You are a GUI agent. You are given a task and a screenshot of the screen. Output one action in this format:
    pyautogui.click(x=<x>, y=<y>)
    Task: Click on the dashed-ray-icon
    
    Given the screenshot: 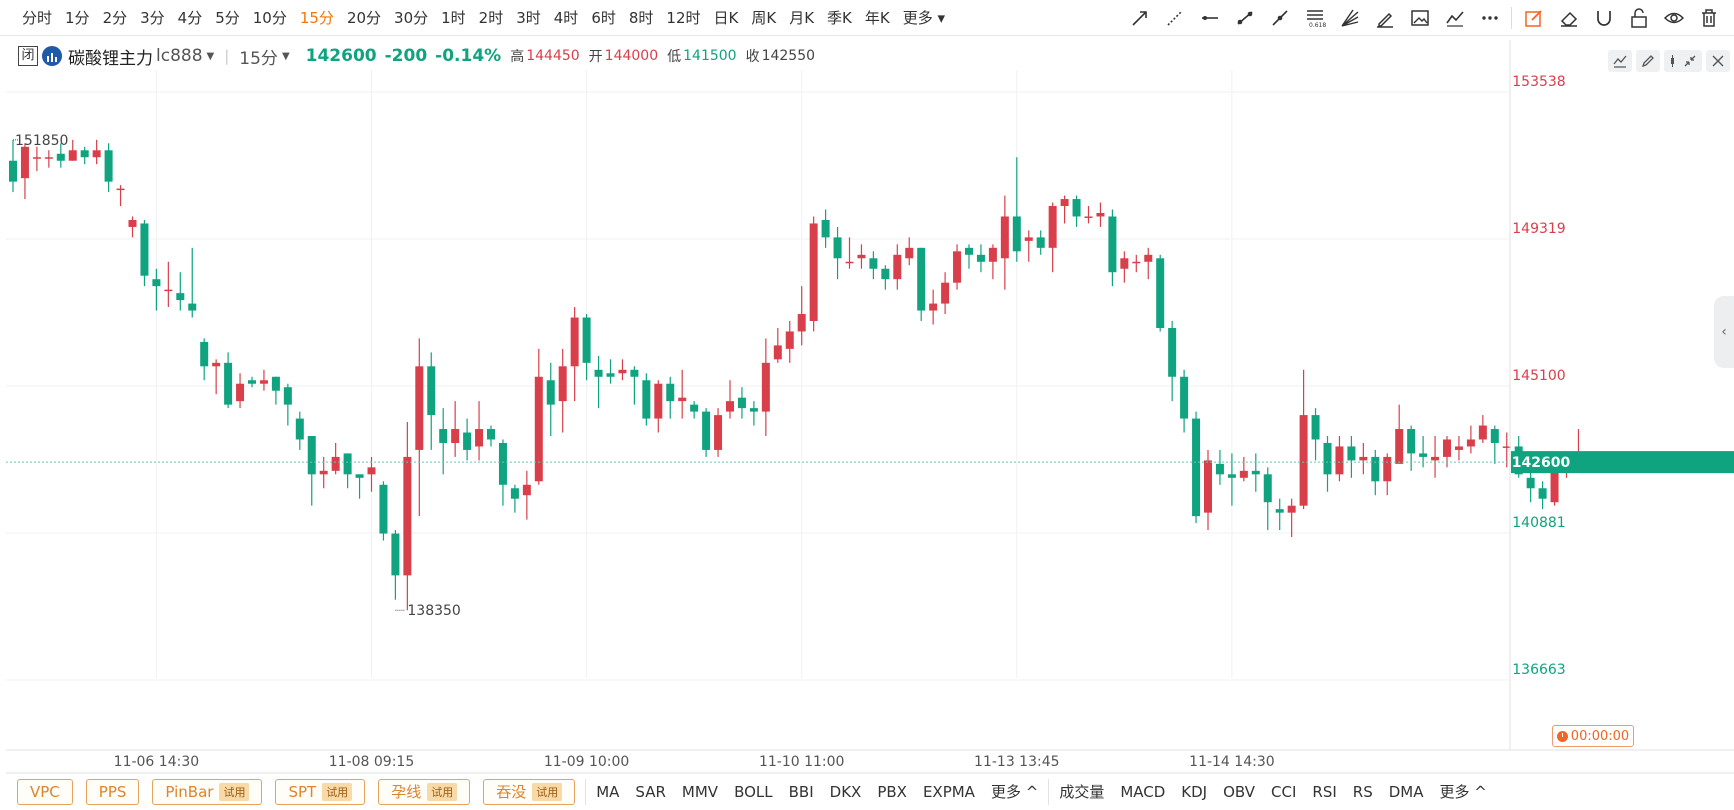 What is the action you would take?
    pyautogui.click(x=1174, y=18)
    